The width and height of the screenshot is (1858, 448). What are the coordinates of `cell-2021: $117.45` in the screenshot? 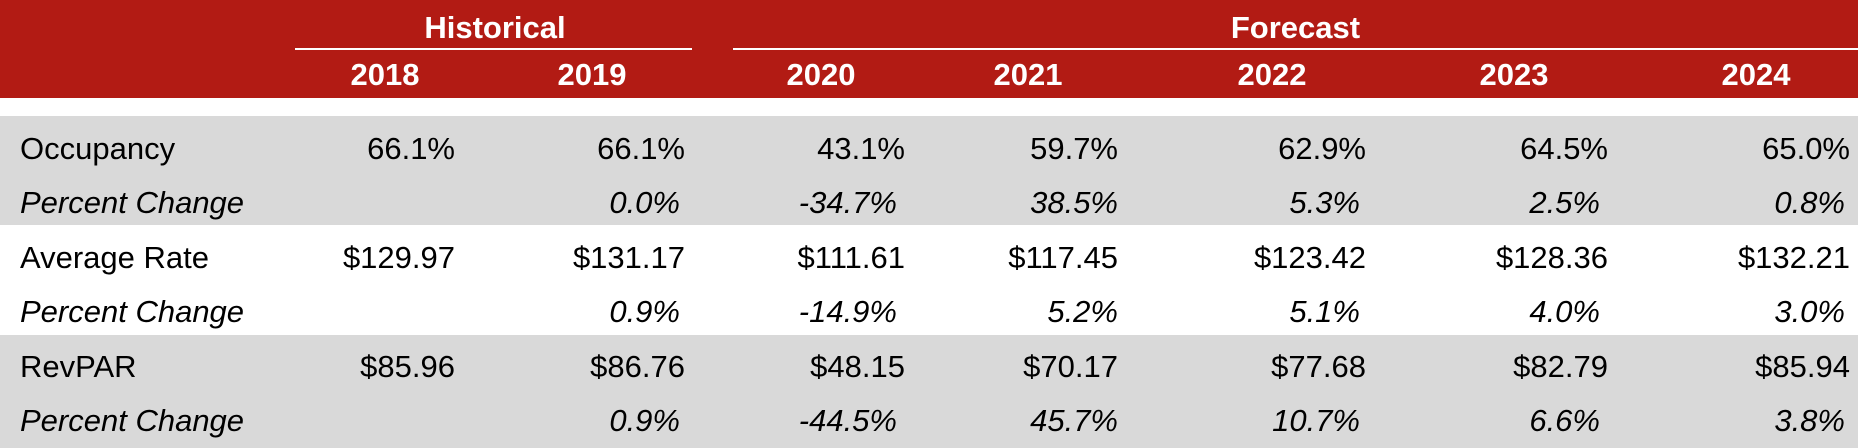 It's located at (1063, 257).